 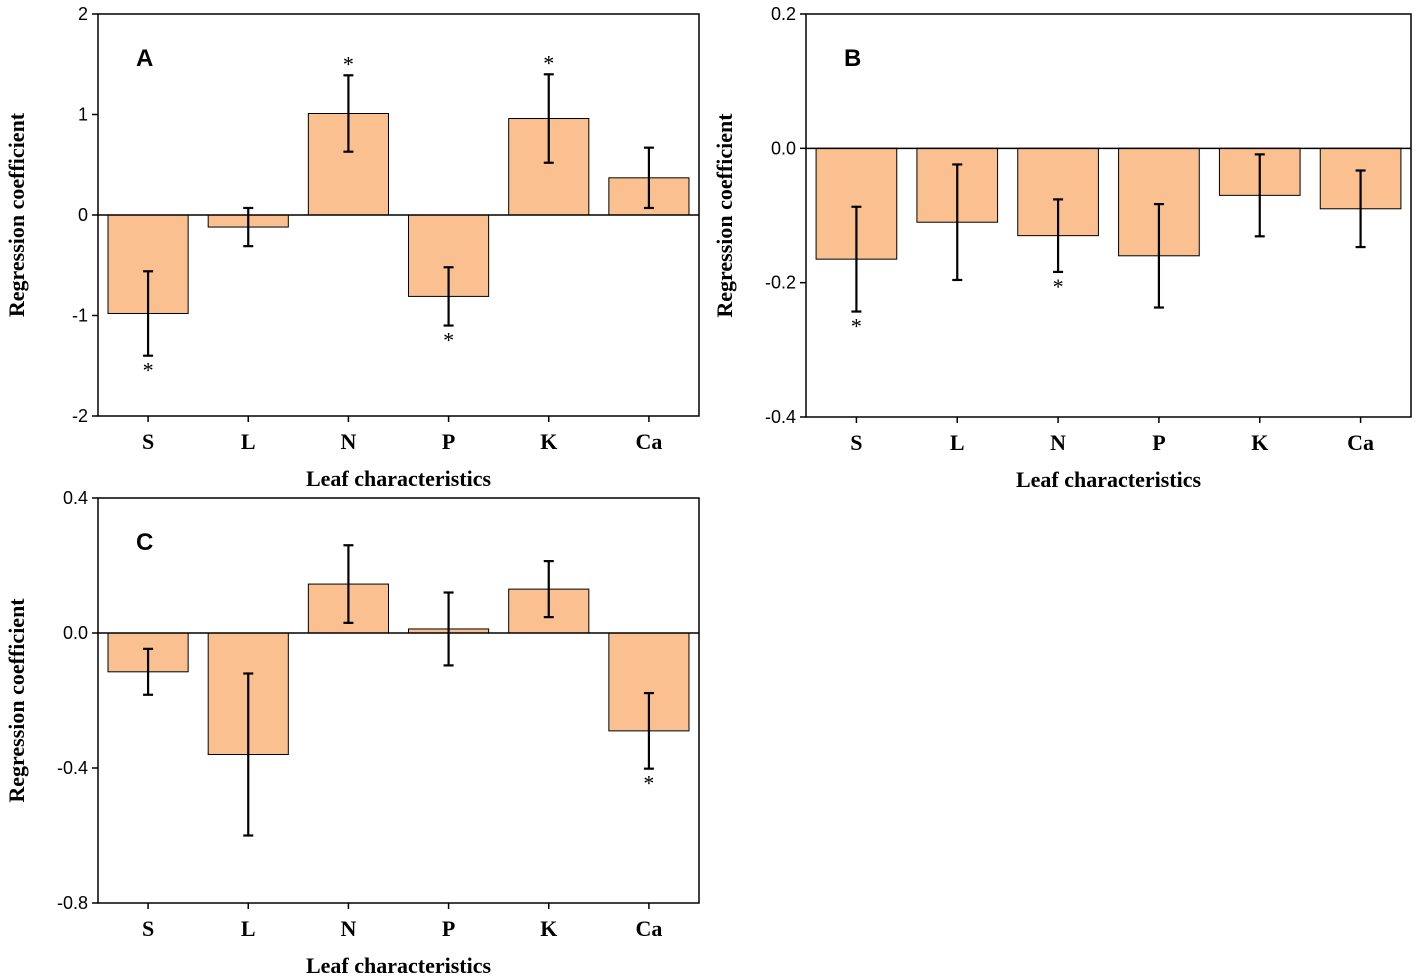 What do you see at coordinates (83, 14) in the screenshot?
I see `y-tick-label: 2` at bounding box center [83, 14].